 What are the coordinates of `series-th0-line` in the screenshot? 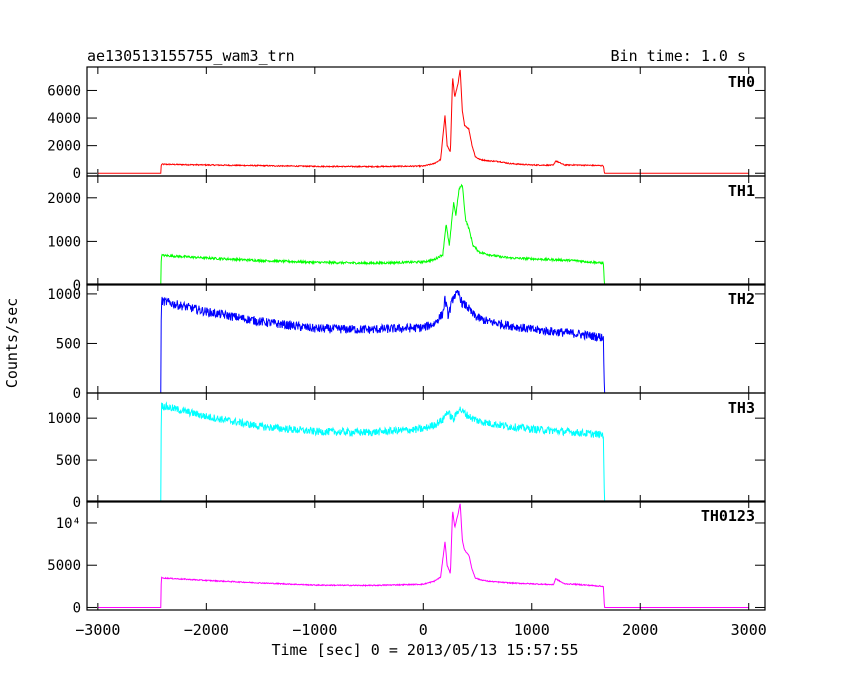 It's located at (423, 121).